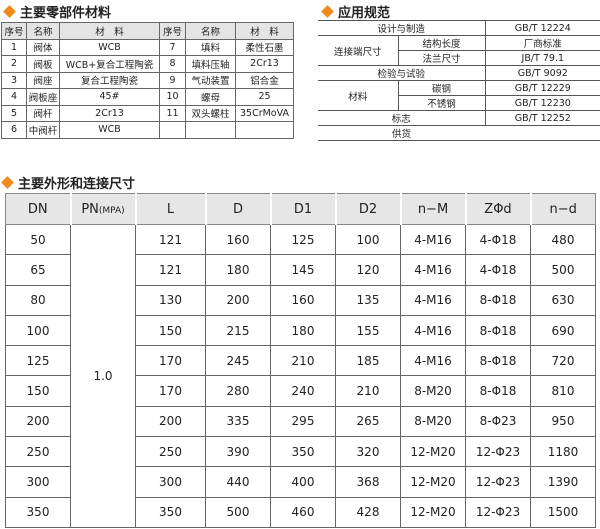 This screenshot has width=600, height=529. I want to click on parts-row: 2 阀板 WCB+复合工程陶瓷 8 填料压轴 2Cr13, so click(147, 64).